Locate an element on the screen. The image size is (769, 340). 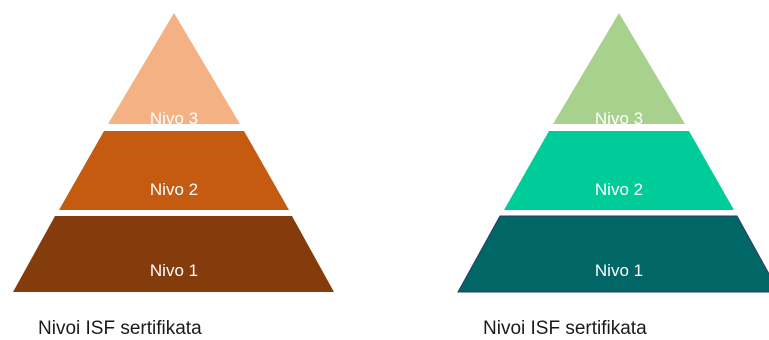
pyramid-left-level-1-label: Nivo 1 is located at coordinates (174, 270).